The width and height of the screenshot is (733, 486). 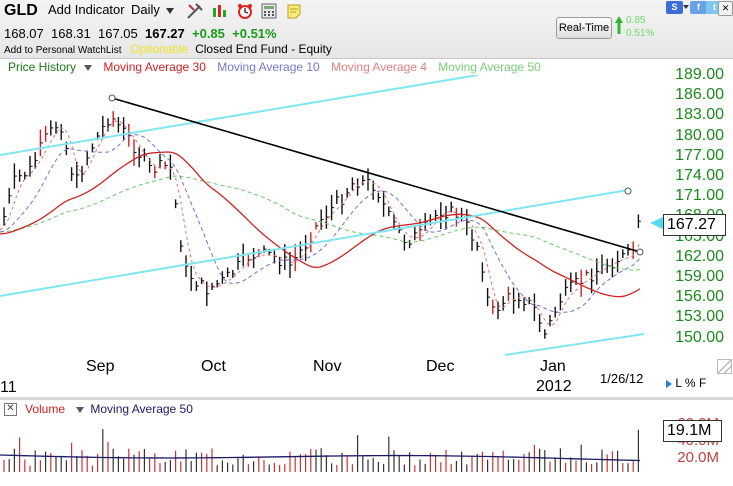 What do you see at coordinates (669, 383) in the screenshot?
I see `play-icon` at bounding box center [669, 383].